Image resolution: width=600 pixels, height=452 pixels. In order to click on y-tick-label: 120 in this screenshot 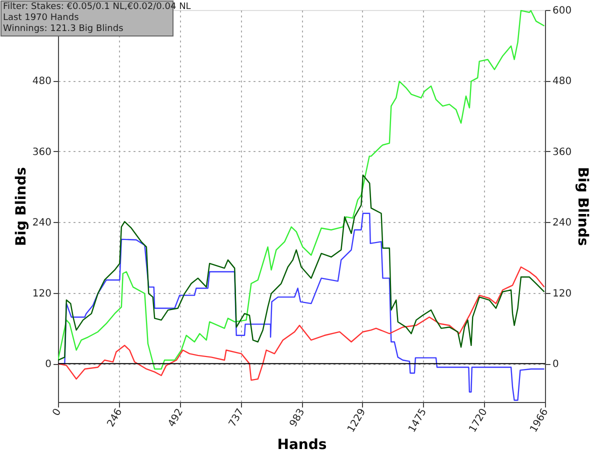, I will do `click(42, 294)`.